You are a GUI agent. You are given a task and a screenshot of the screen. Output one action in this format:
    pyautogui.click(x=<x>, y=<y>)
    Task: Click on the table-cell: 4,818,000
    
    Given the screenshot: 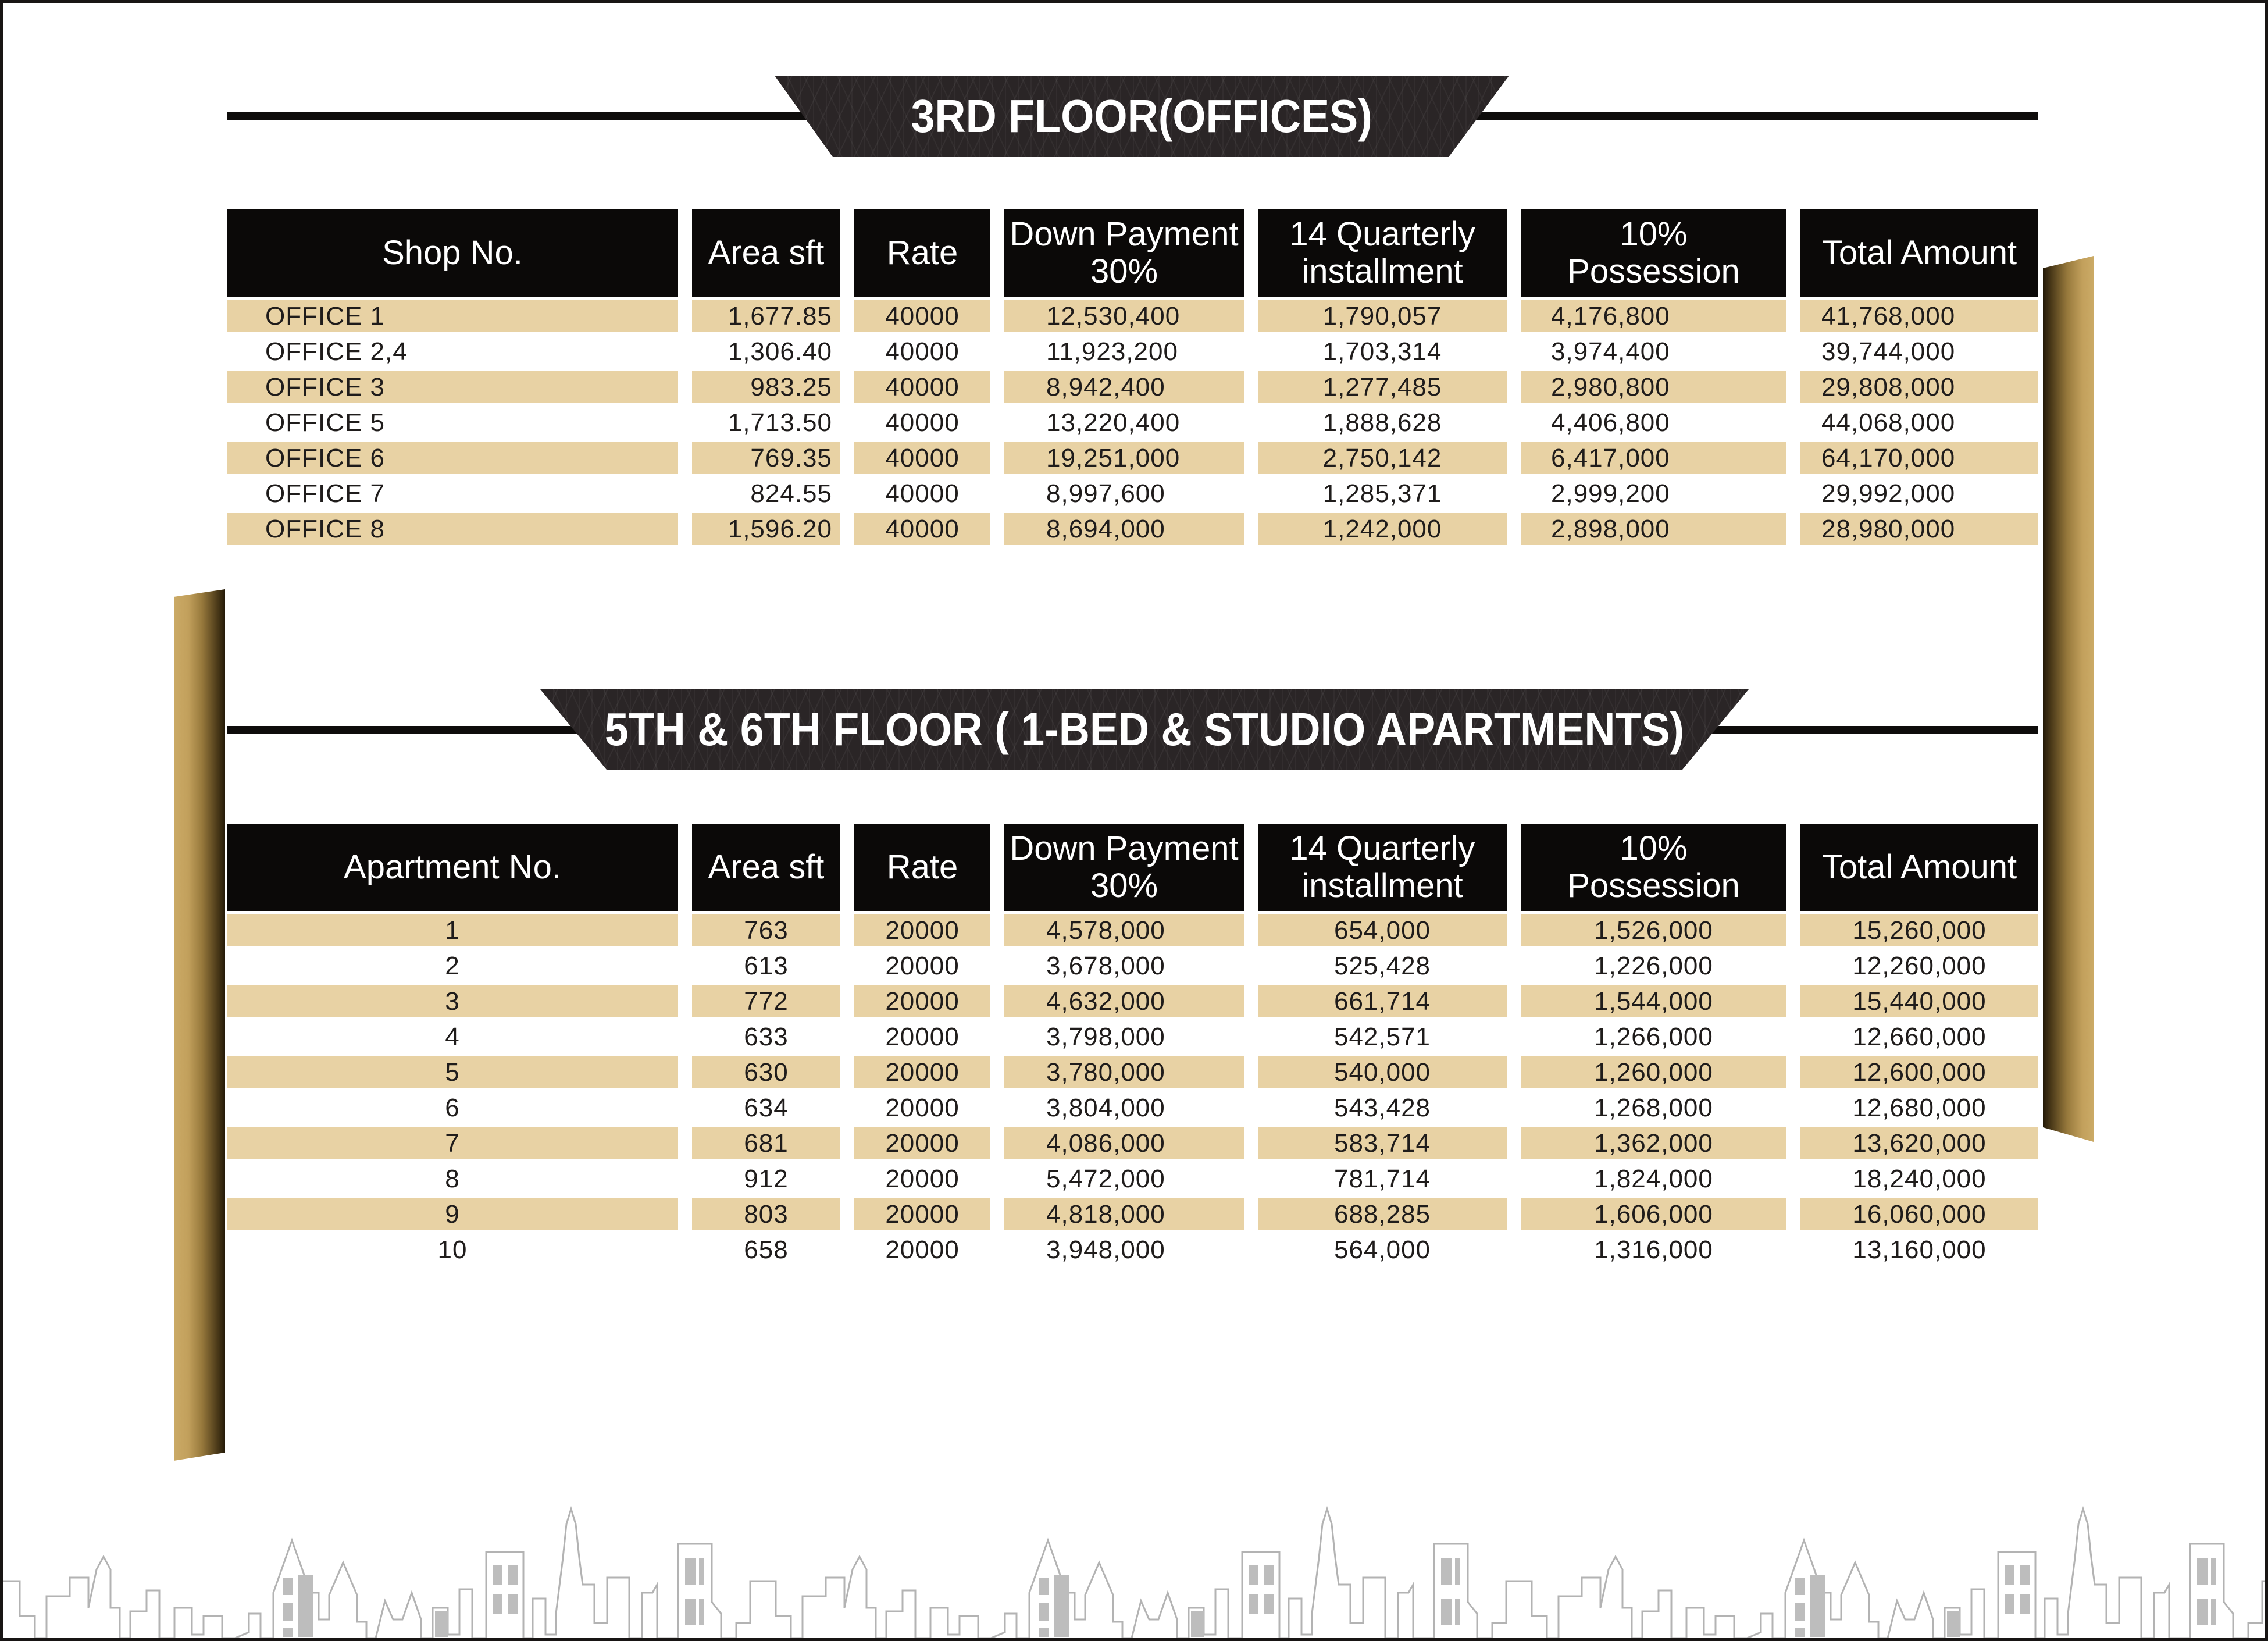 What is the action you would take?
    pyautogui.click(x=1124, y=1214)
    